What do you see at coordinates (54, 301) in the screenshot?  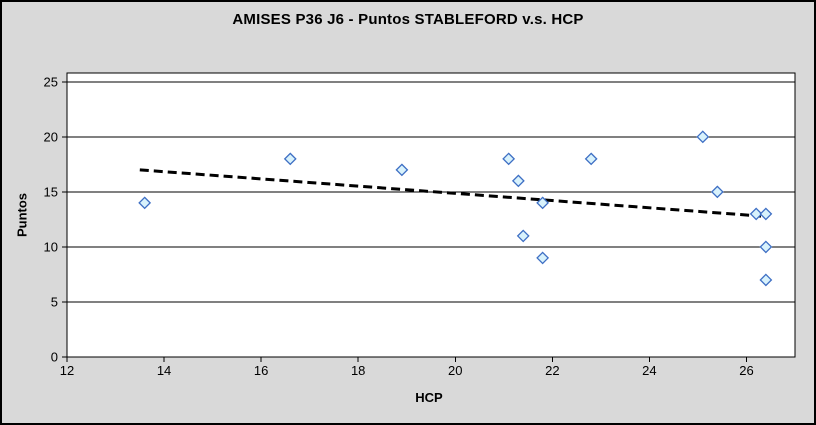 I see `y-tick-label-5: 5` at bounding box center [54, 301].